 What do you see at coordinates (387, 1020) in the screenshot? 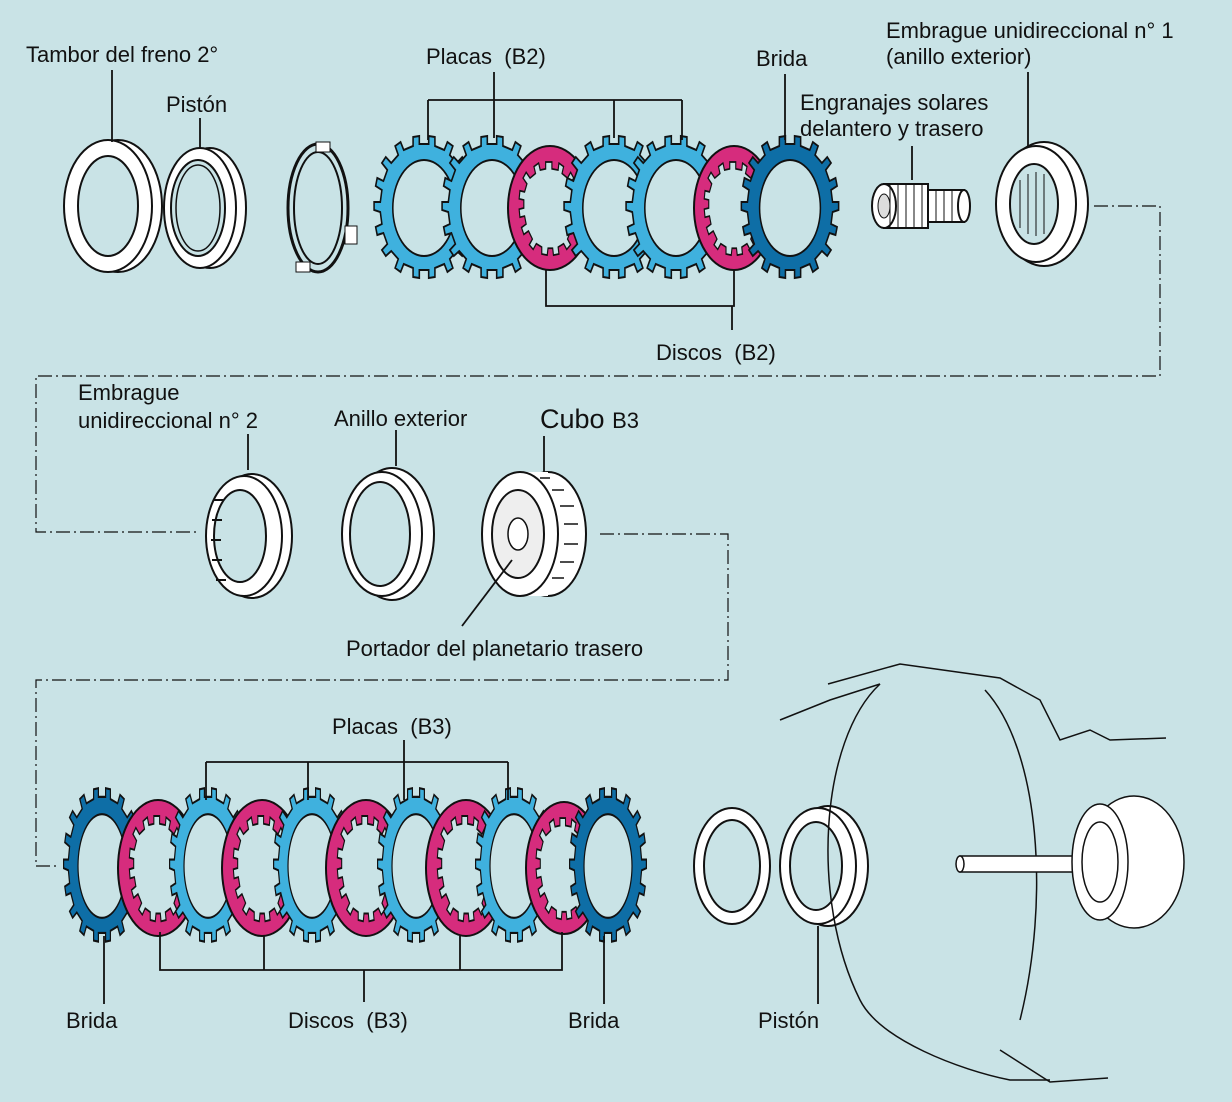
I see `discs-b3-sub: (B3)` at bounding box center [387, 1020].